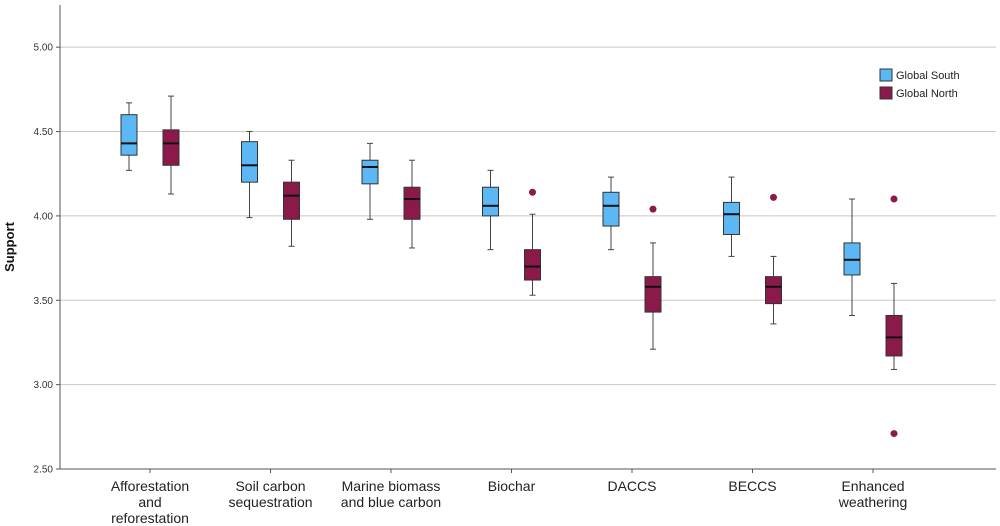  I want to click on category-label-line: reforestation, so click(150, 518).